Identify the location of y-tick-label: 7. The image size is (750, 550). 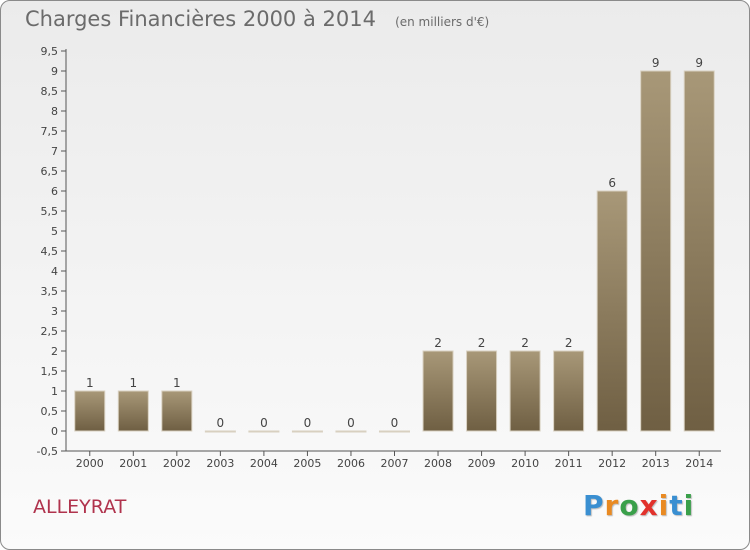
(54, 151).